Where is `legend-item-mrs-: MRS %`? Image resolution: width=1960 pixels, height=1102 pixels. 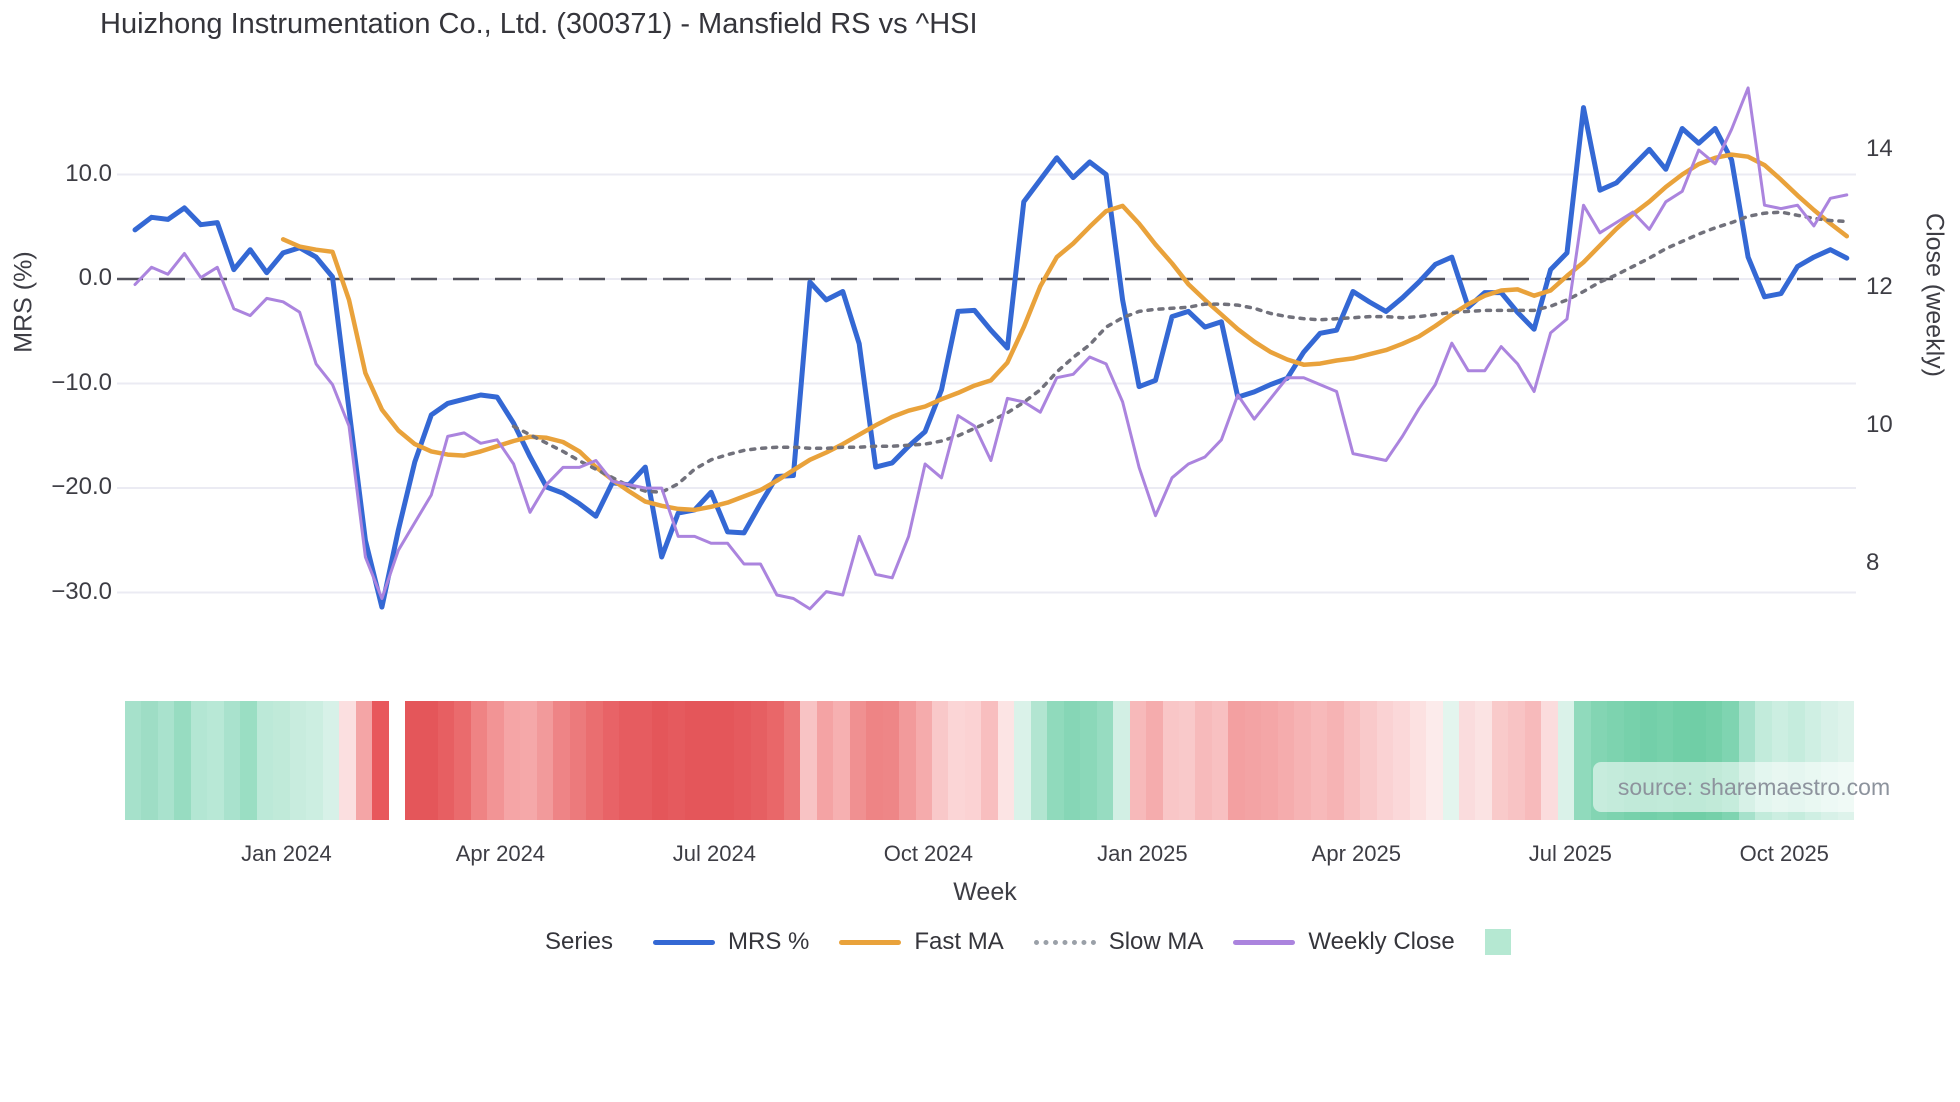
legend-item-mrs-: MRS % is located at coordinates (731, 942).